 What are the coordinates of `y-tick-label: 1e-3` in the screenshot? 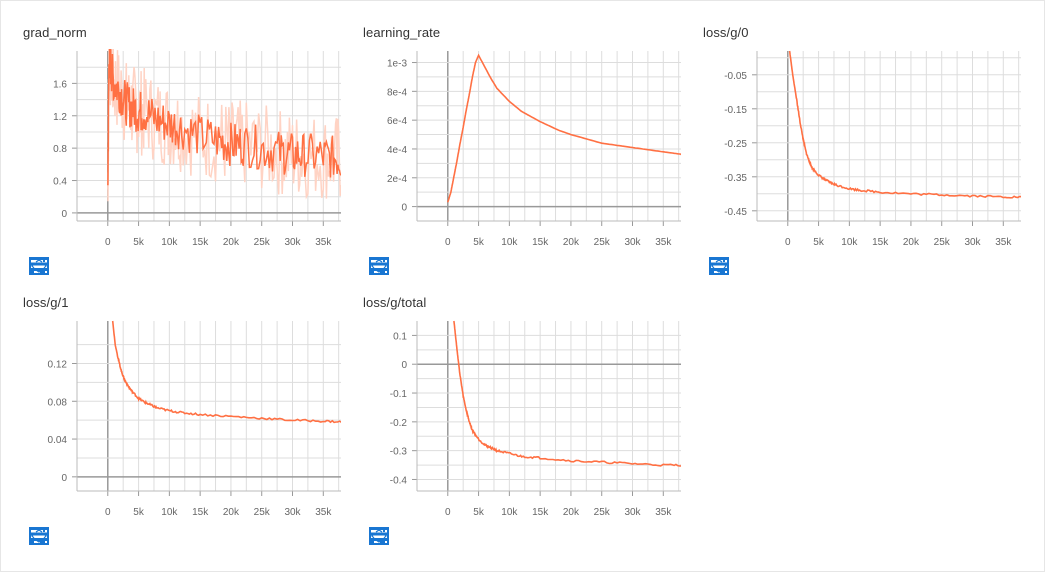 It's located at (397, 64).